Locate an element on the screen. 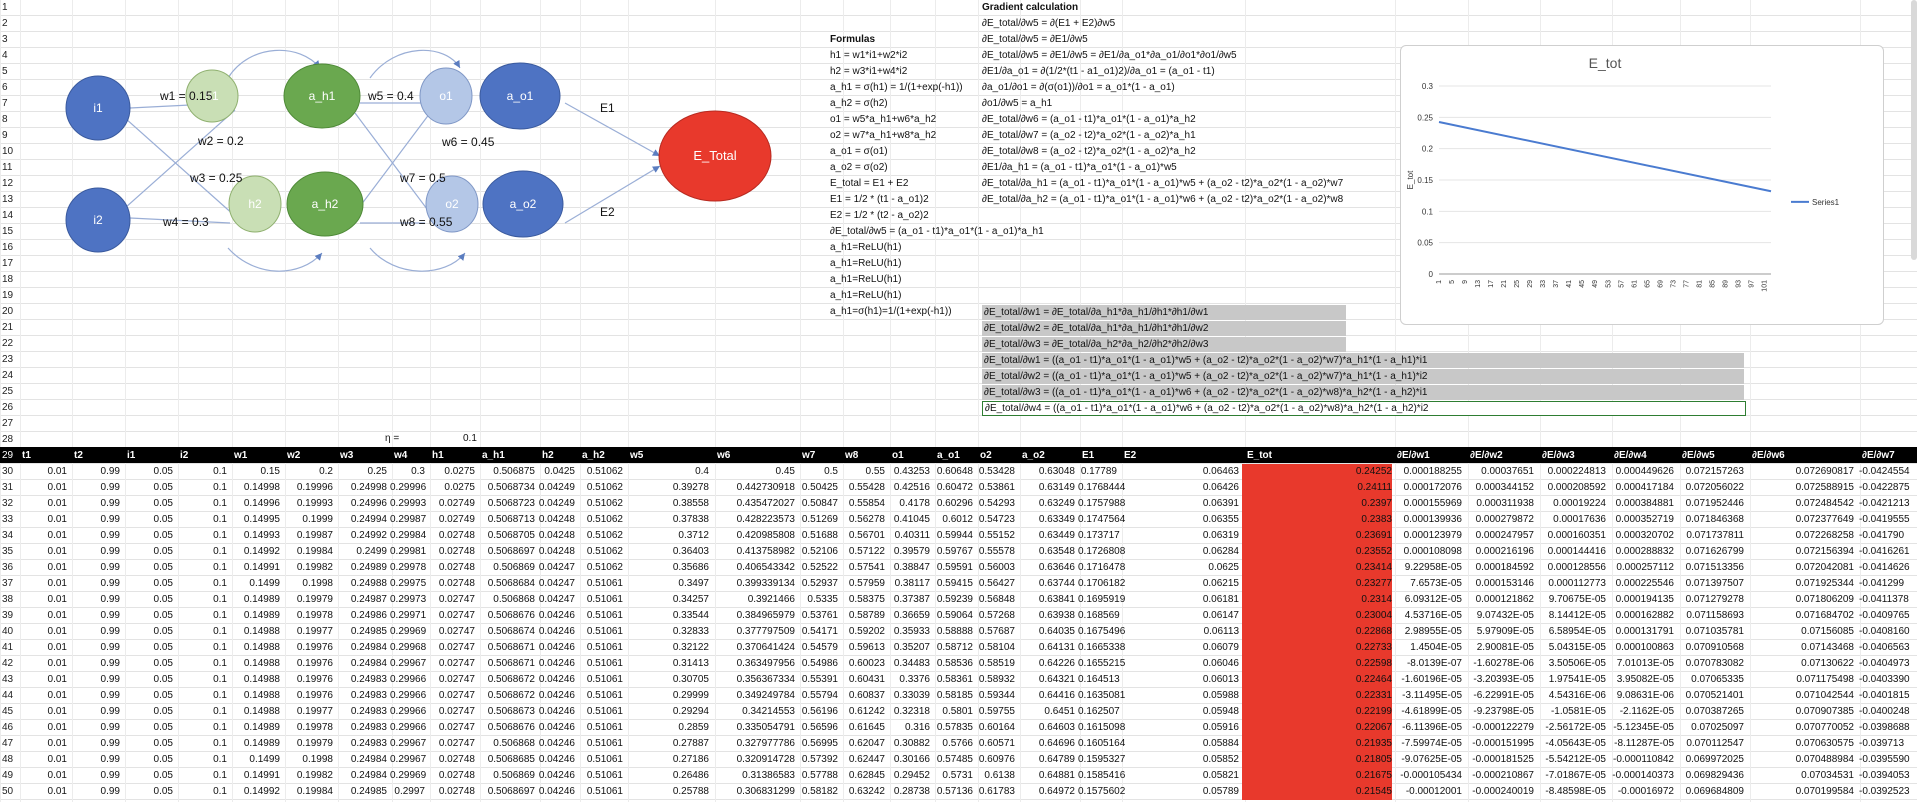 The height and width of the screenshot is (802, 1917). table-cell: -0.000181525 is located at coordinates (1503, 759).